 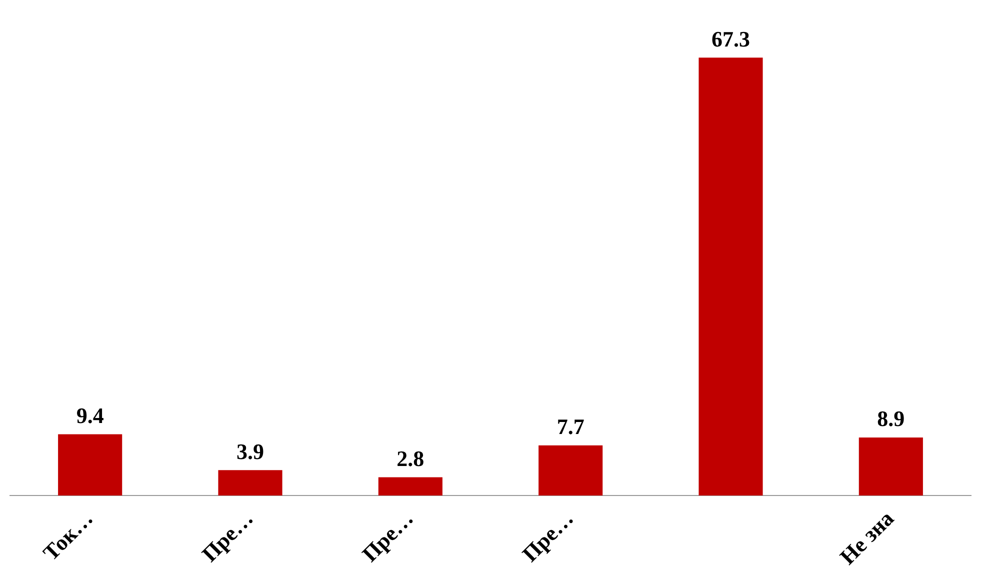 I want to click on data-label: 3.9, so click(x=250, y=451).